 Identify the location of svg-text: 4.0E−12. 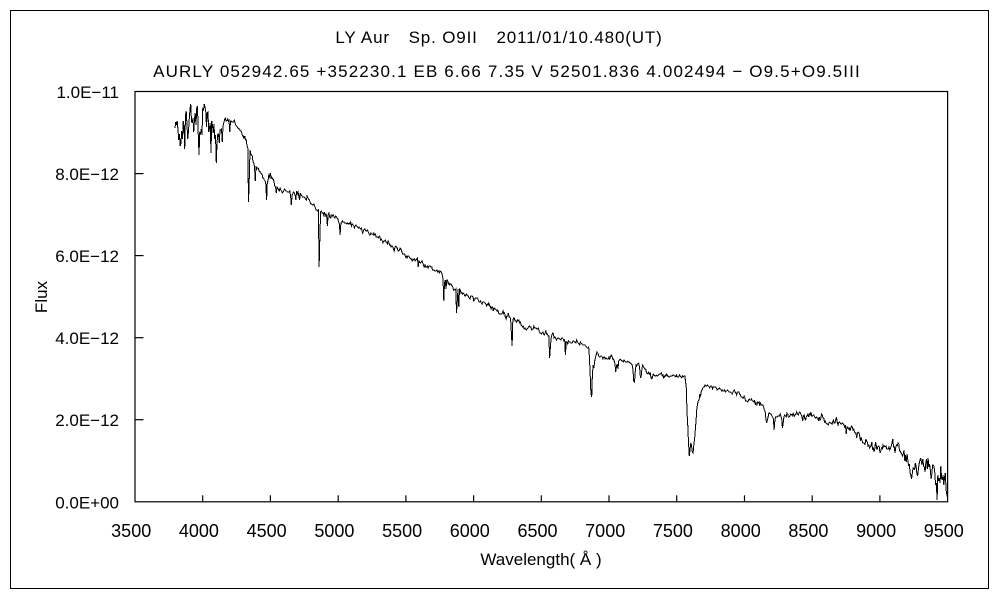
(87, 338).